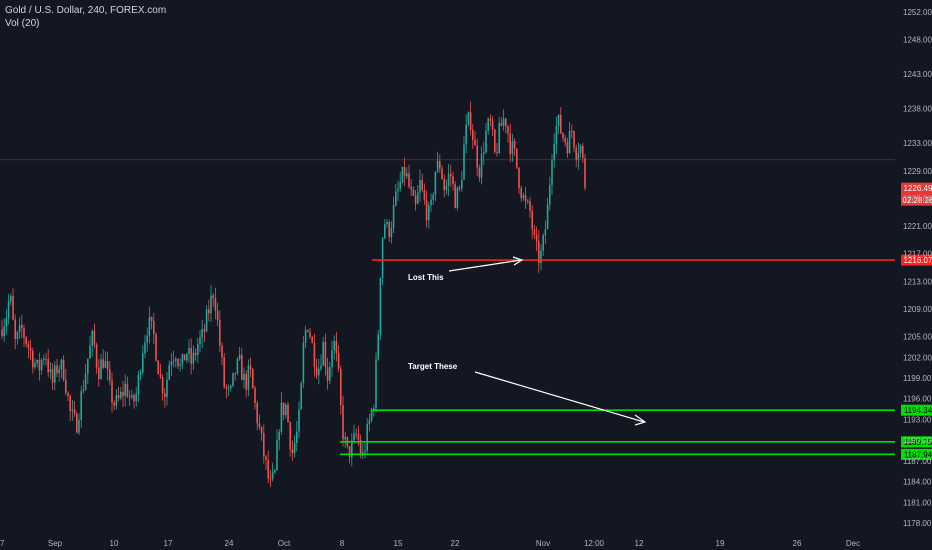  What do you see at coordinates (917, 399) in the screenshot?
I see `y-tick-label: 1196.00` at bounding box center [917, 399].